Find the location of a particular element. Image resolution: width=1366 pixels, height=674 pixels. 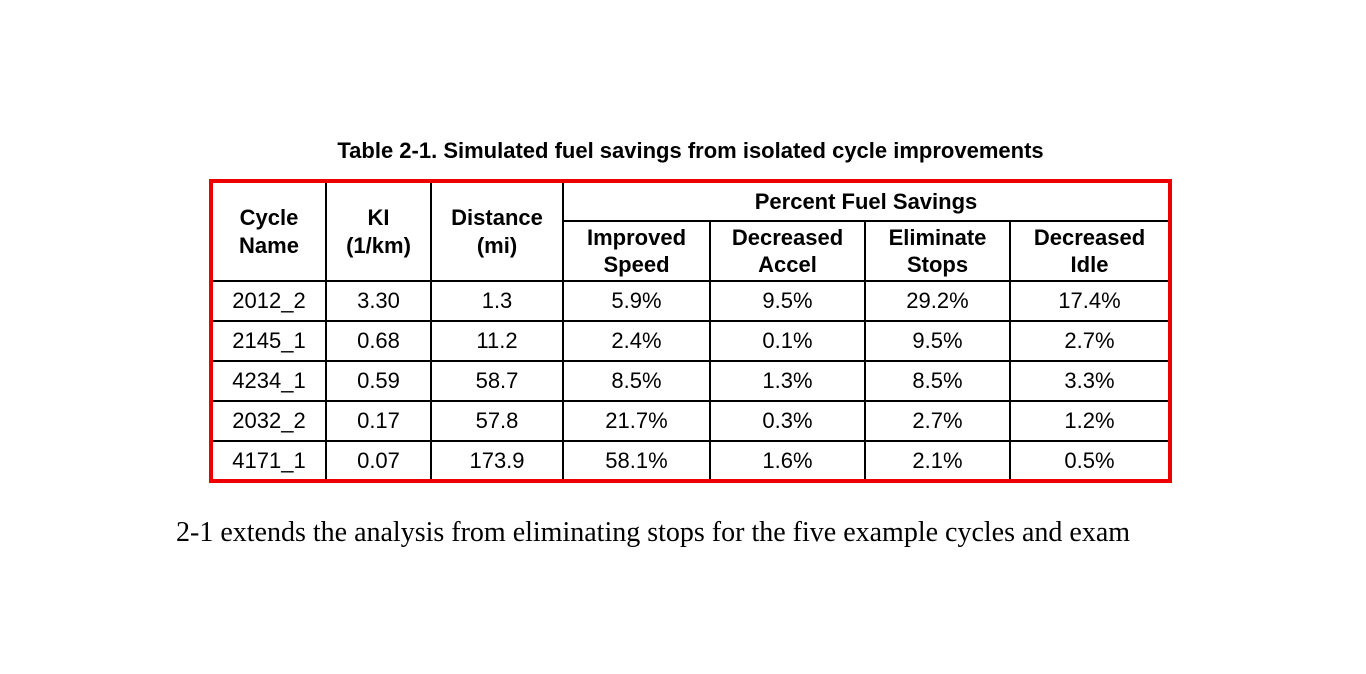

col-header-decreased-accel: Decreased Accel is located at coordinates (787, 251).